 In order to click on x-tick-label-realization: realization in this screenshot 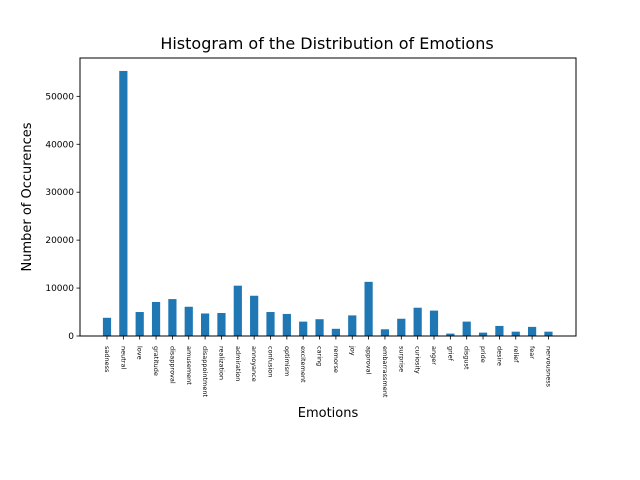, I will do `click(221, 363)`.